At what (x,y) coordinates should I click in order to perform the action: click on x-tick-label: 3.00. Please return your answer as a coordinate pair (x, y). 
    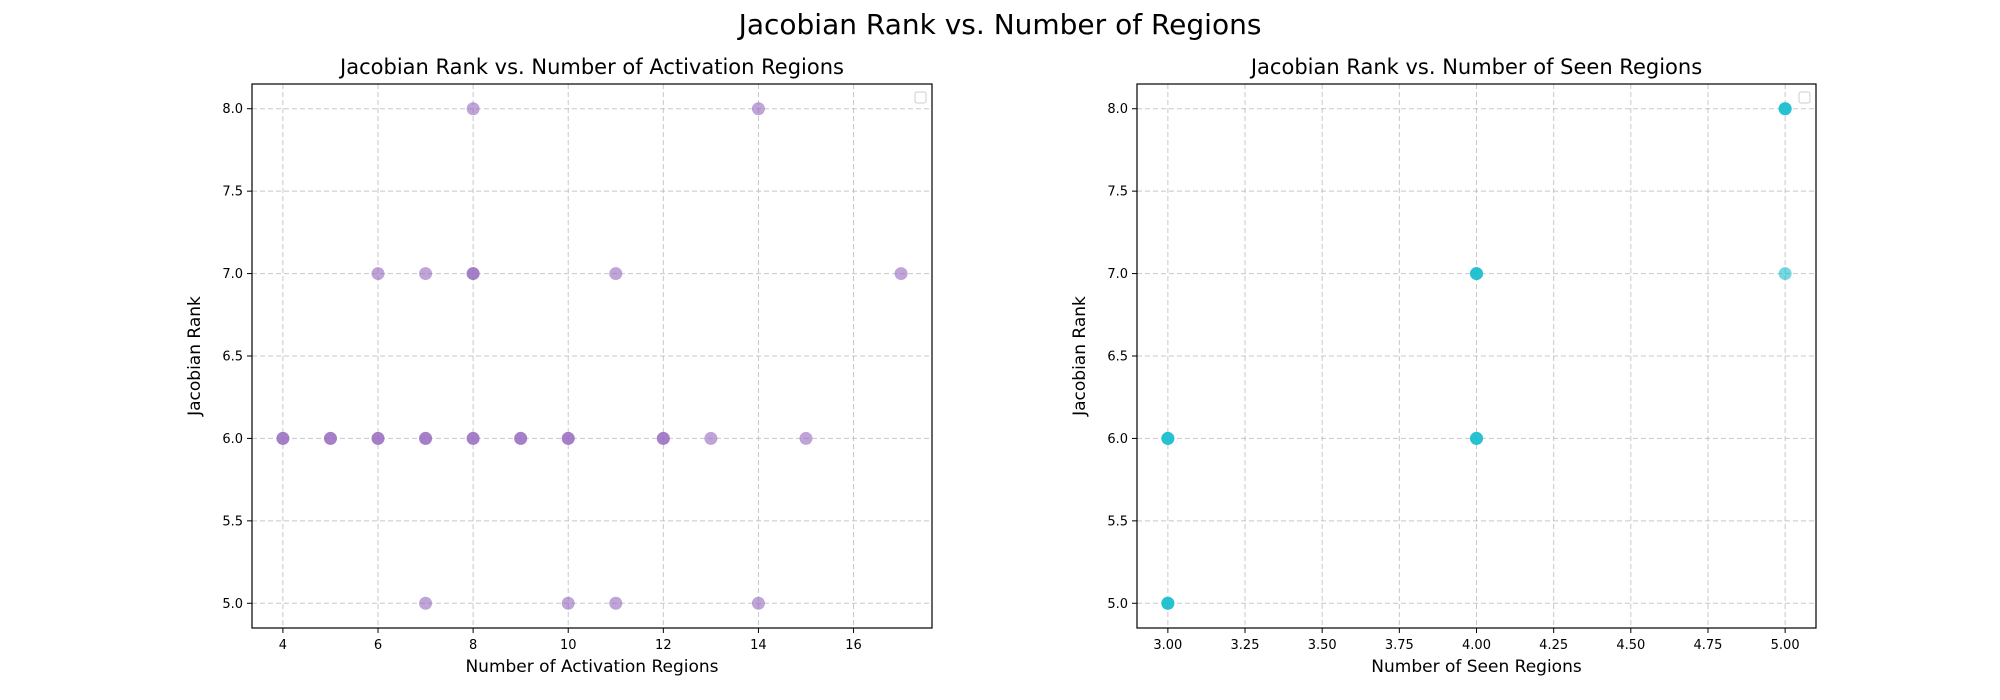
    Looking at the image, I should click on (1167, 645).